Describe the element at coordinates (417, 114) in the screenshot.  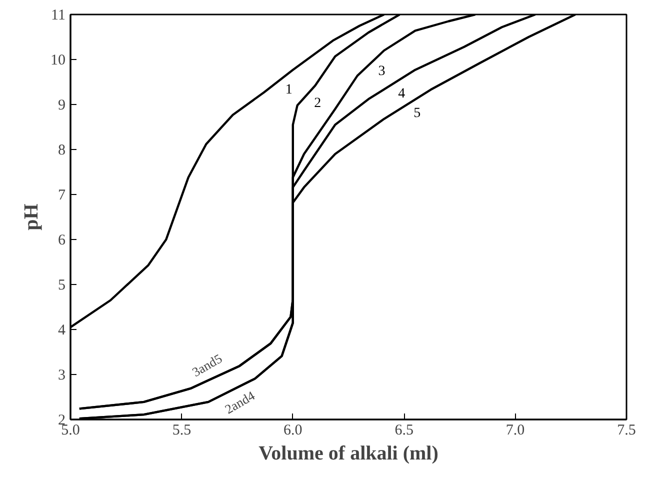
I see `series-label: 5` at that location.